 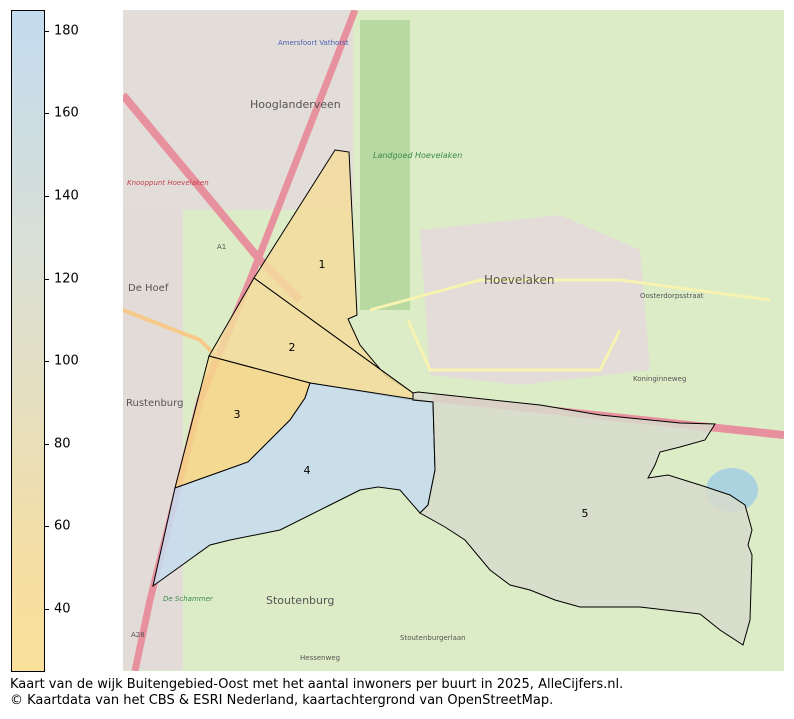 I want to click on colorbar-tick-label: 120, so click(x=66, y=279).